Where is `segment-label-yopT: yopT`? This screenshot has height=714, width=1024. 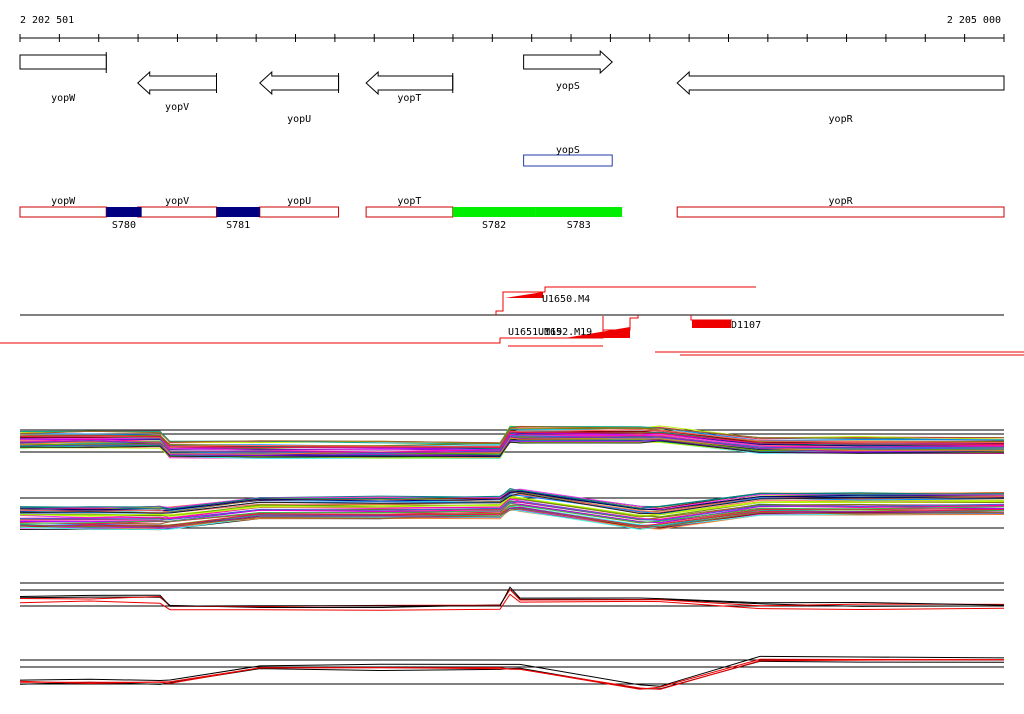 segment-label-yopT: yopT is located at coordinates (409, 201).